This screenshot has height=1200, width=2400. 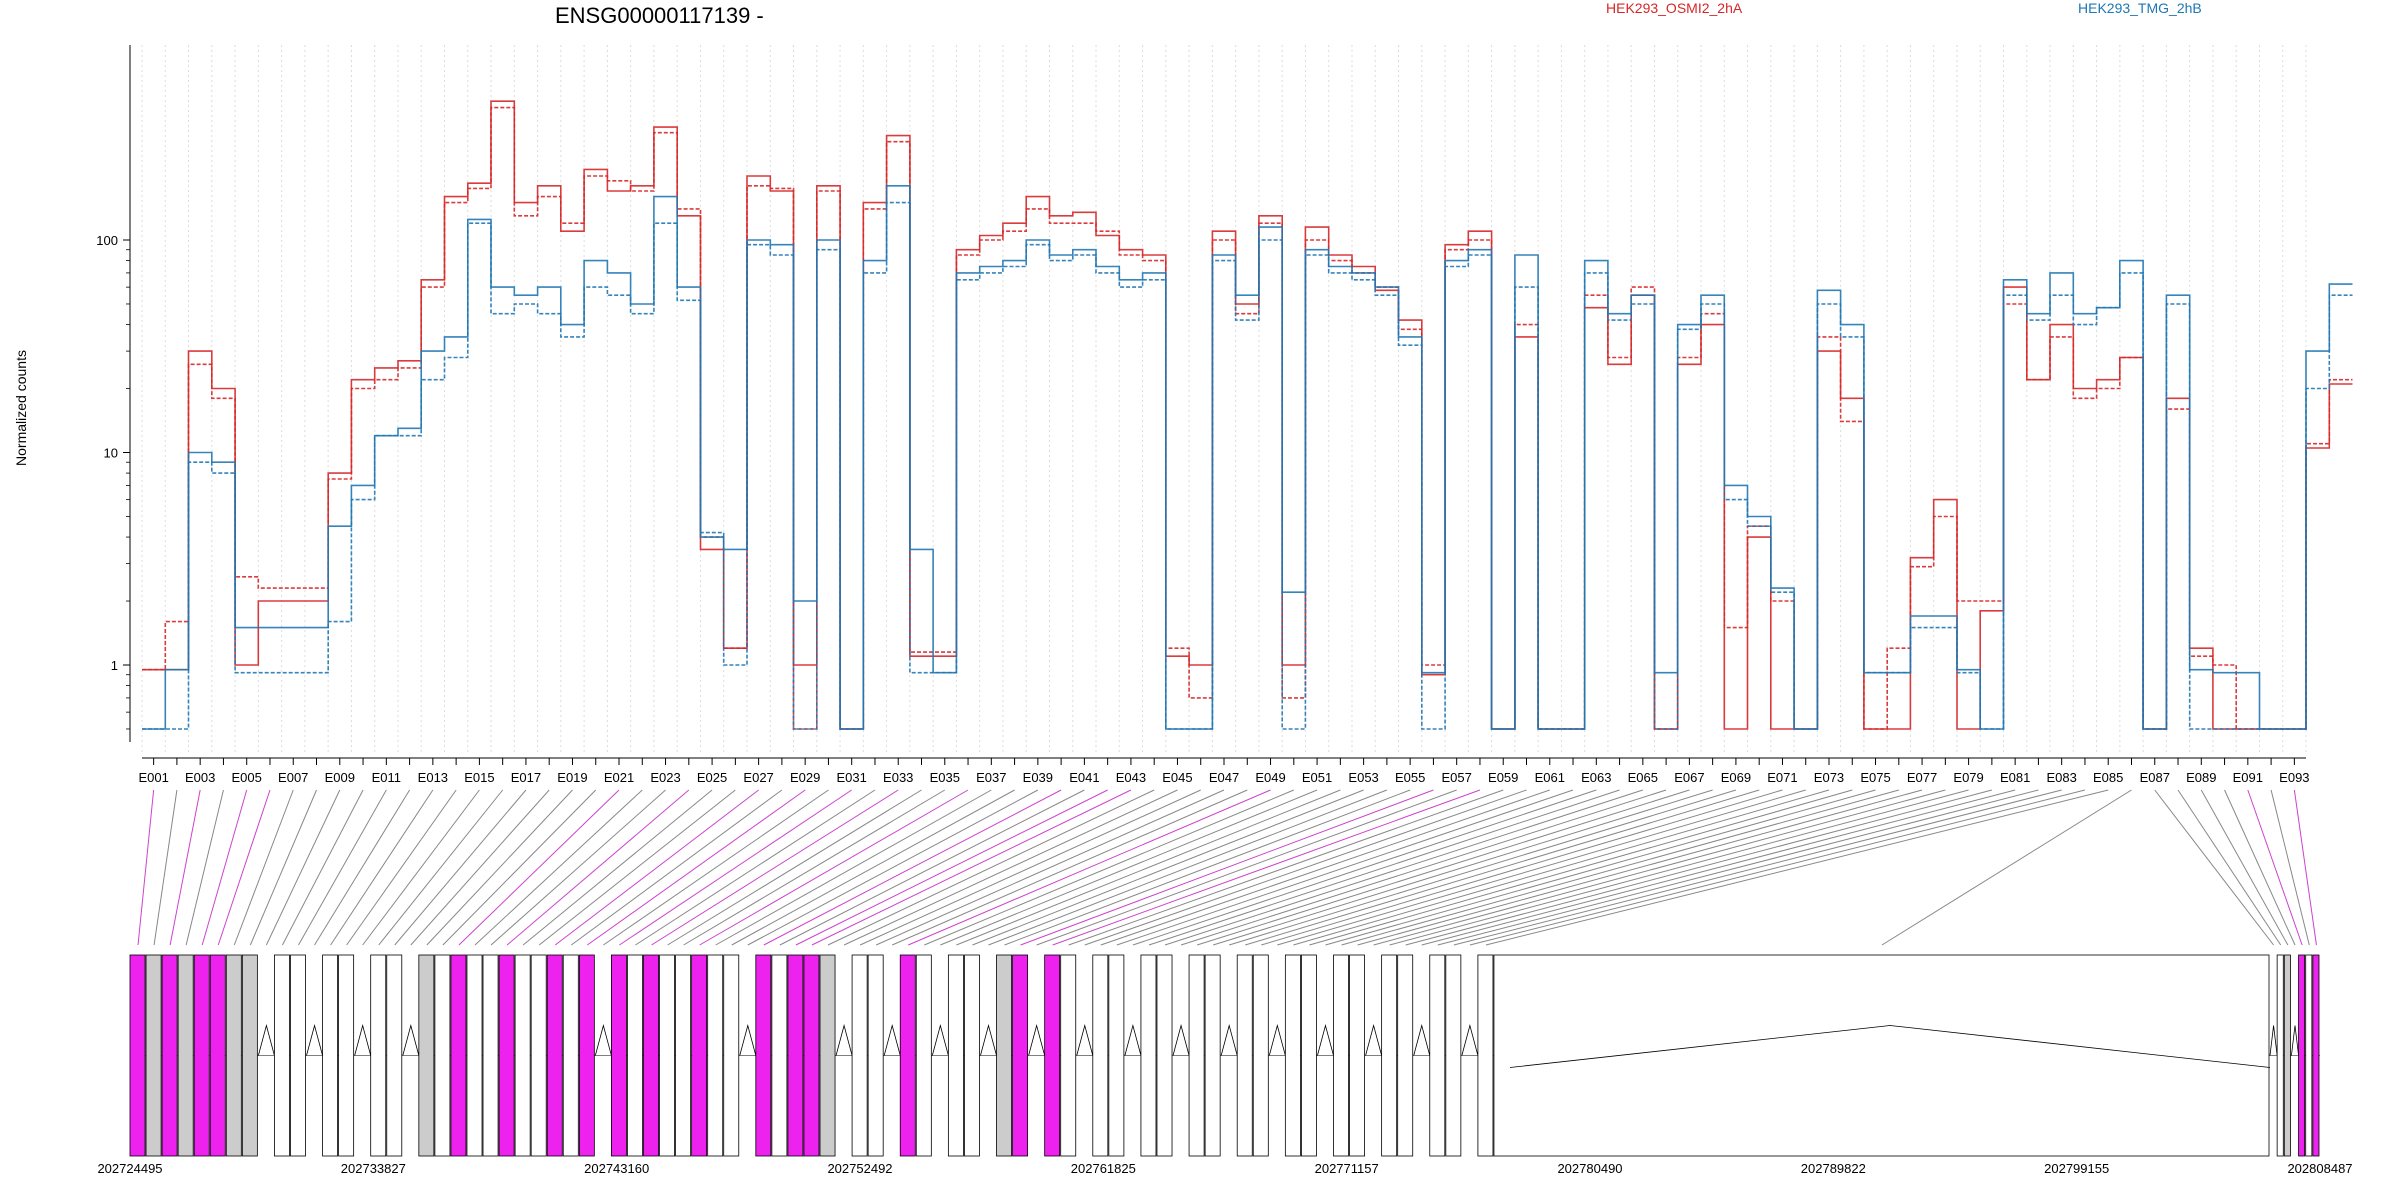 I want to click on x-tick-label: E065, so click(x=1643, y=777).